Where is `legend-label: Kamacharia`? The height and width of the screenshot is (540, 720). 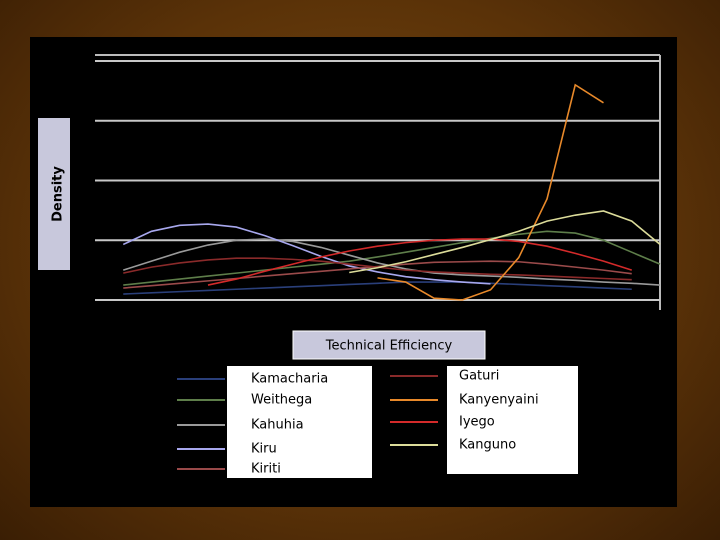 legend-label: Kamacharia is located at coordinates (289, 379).